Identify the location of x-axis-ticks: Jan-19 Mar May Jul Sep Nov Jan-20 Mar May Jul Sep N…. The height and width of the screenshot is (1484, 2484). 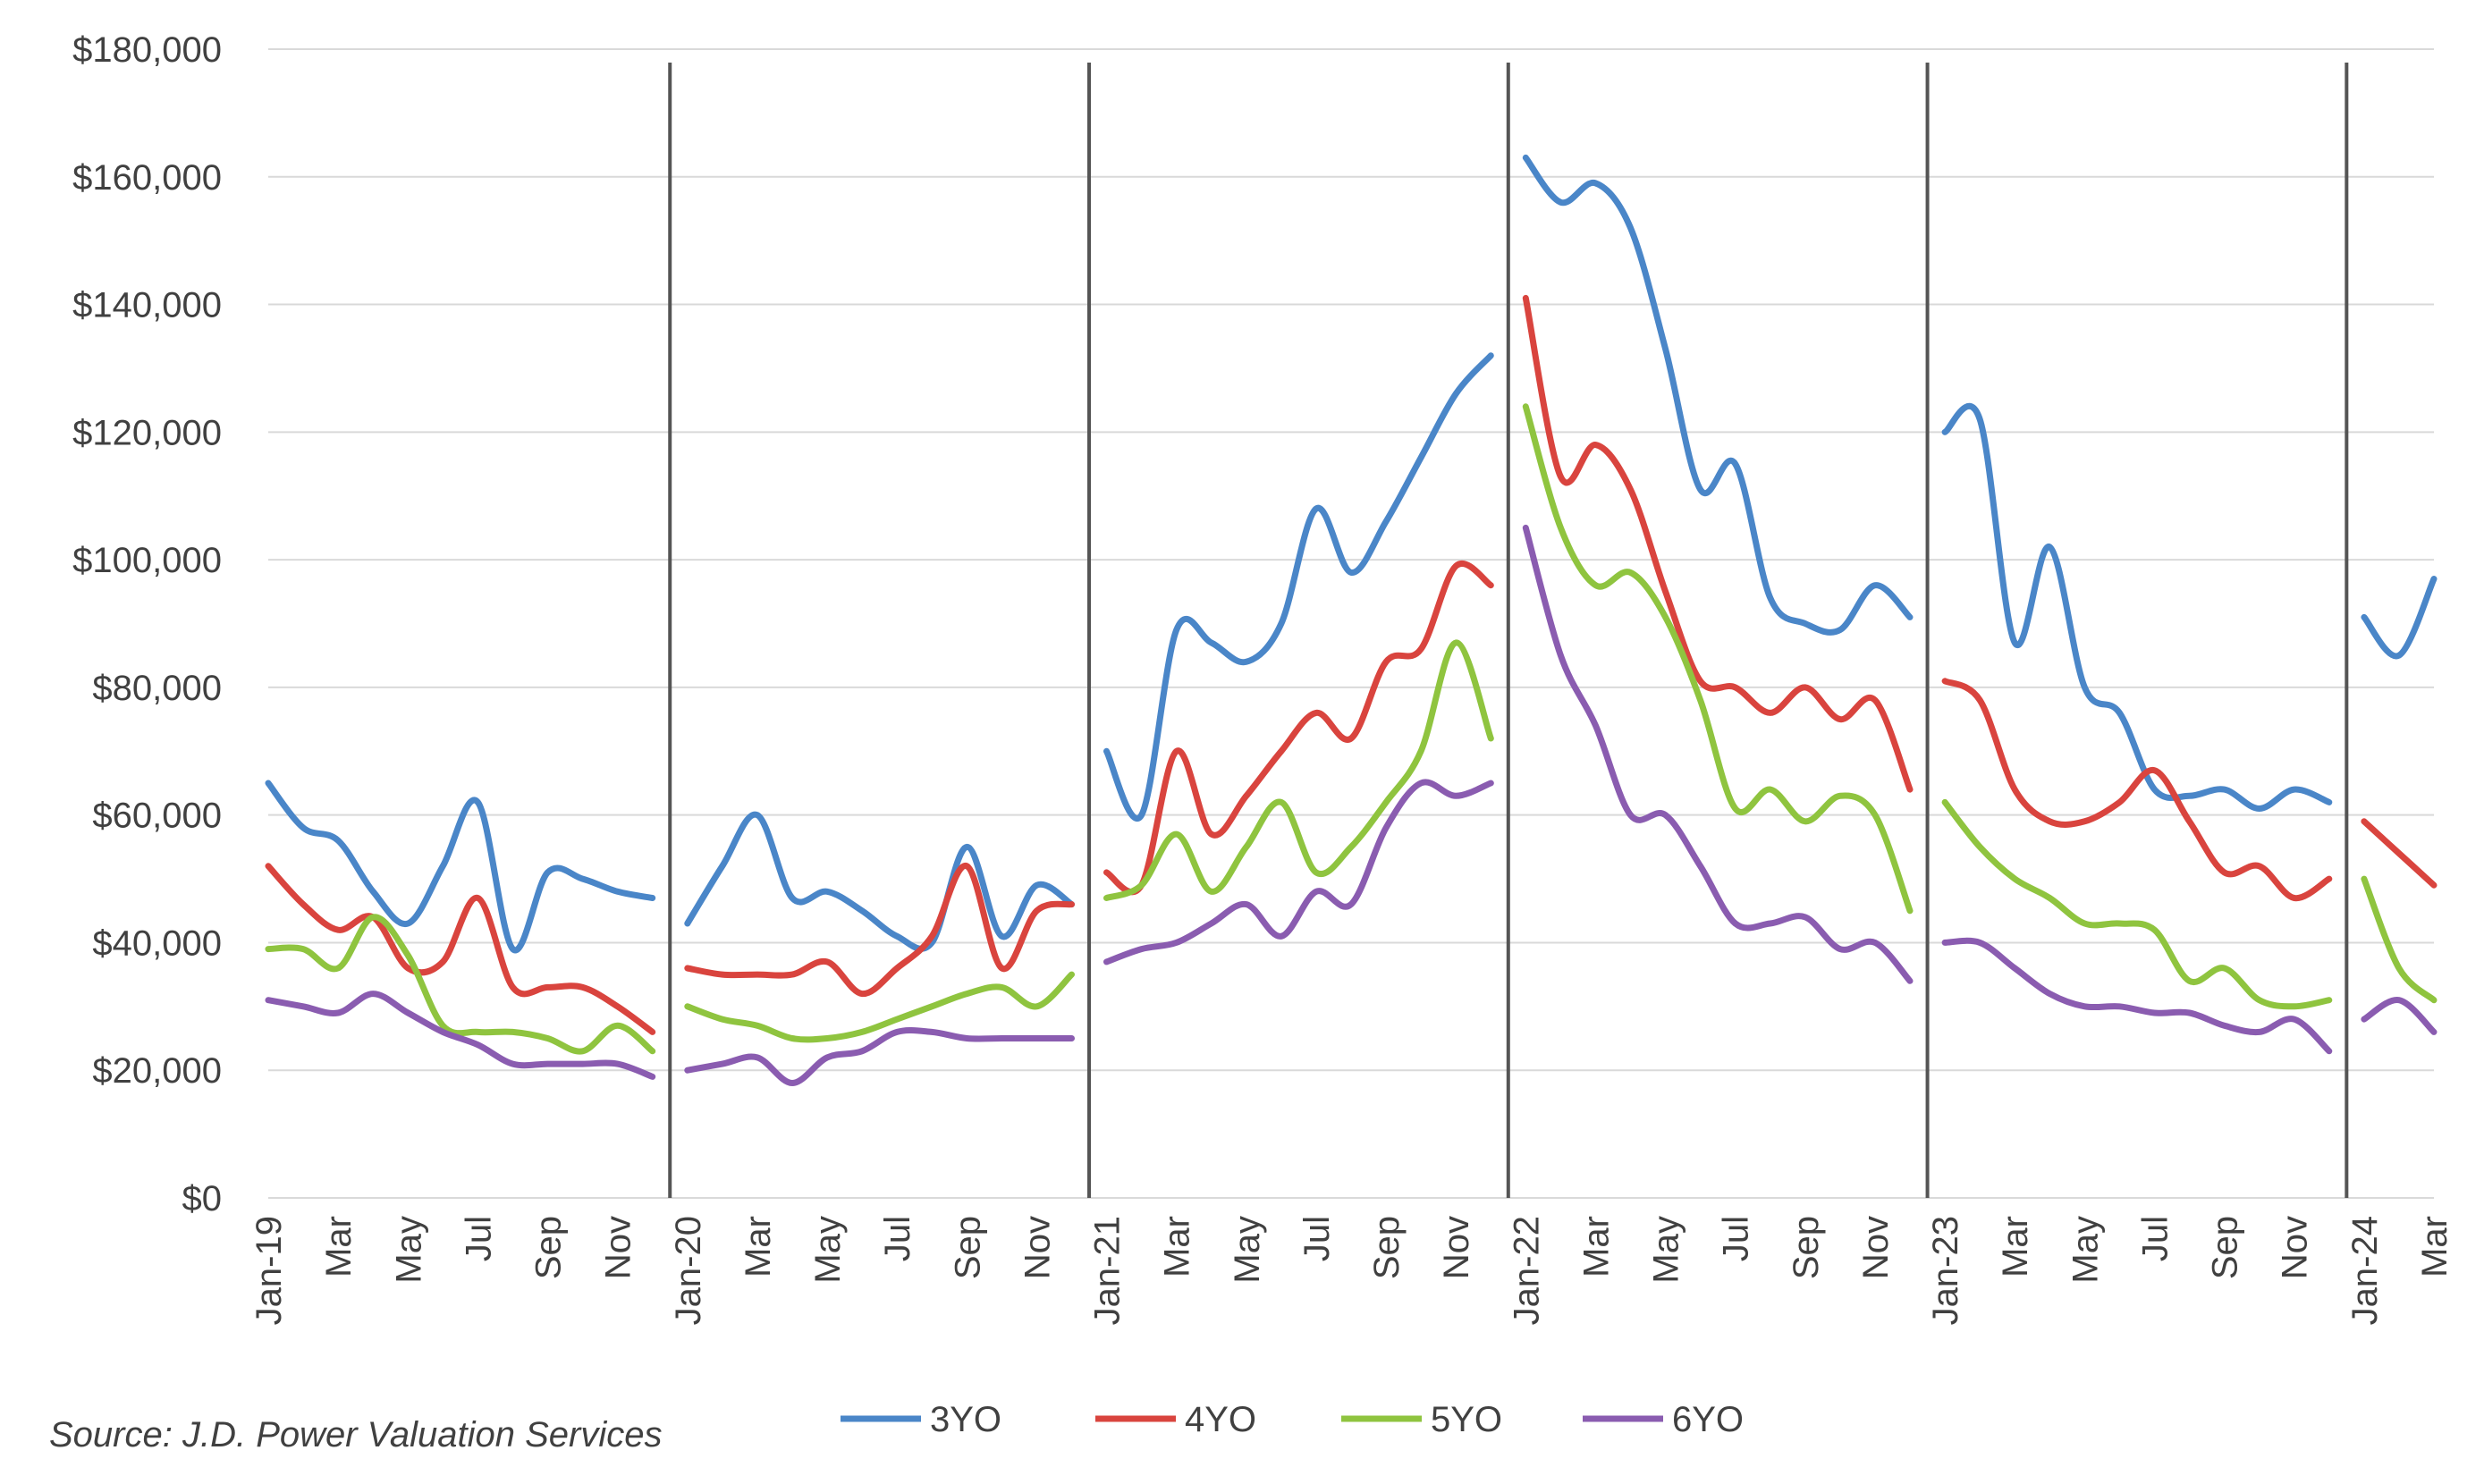
(1351, 1270).